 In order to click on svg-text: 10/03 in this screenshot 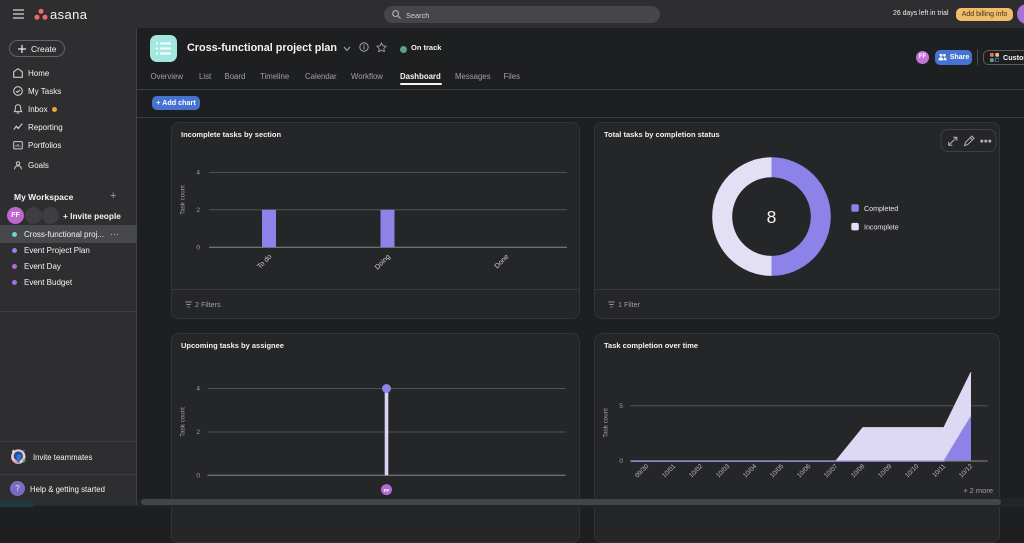, I will do `click(723, 471)`.